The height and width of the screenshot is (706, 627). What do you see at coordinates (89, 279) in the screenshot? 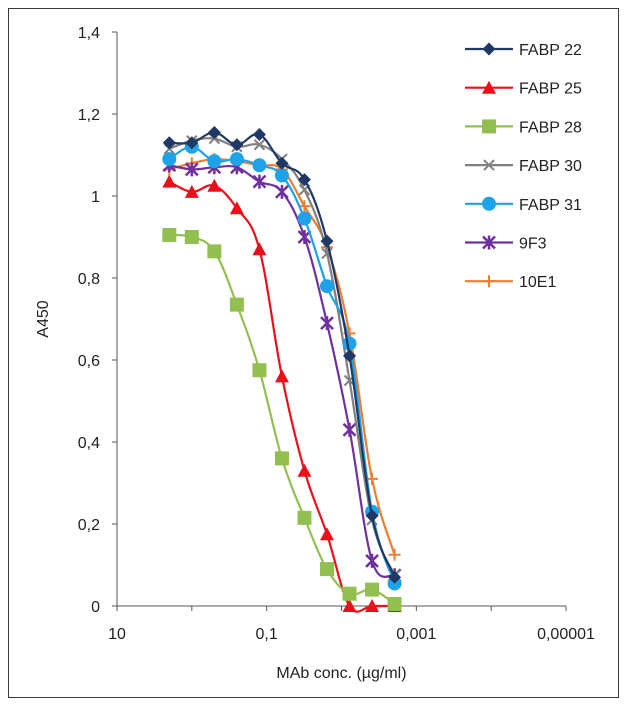
I see `y-tick-label: 0,8` at bounding box center [89, 279].